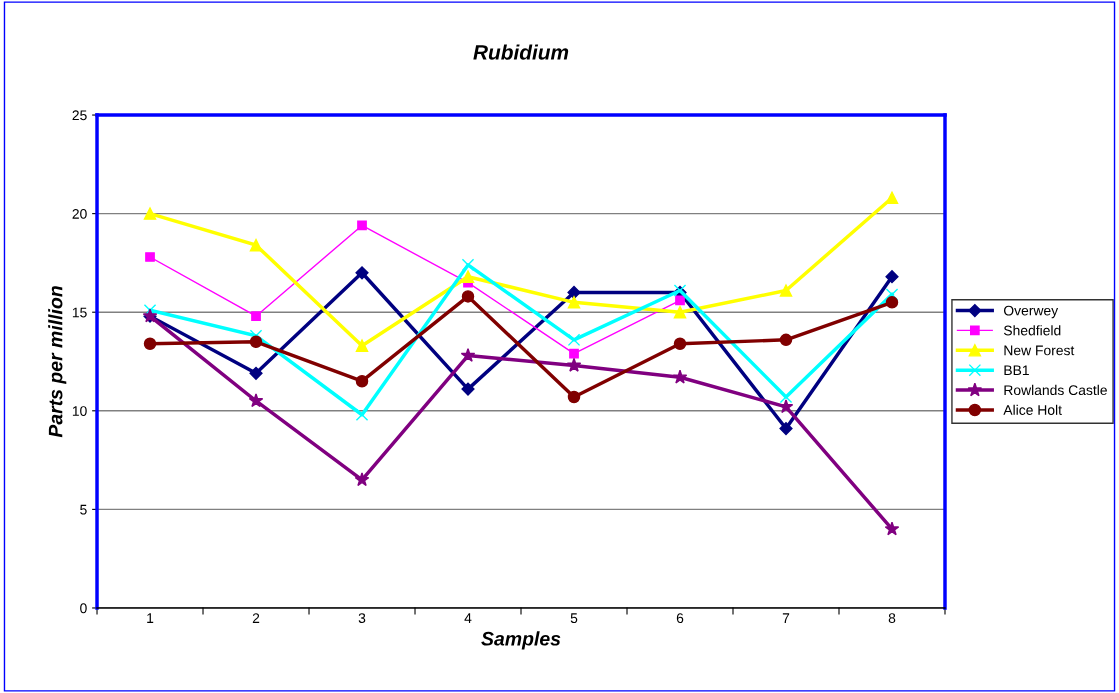 Image resolution: width=1119 pixels, height=693 pixels. I want to click on legend-label: BB1, so click(1016, 370).